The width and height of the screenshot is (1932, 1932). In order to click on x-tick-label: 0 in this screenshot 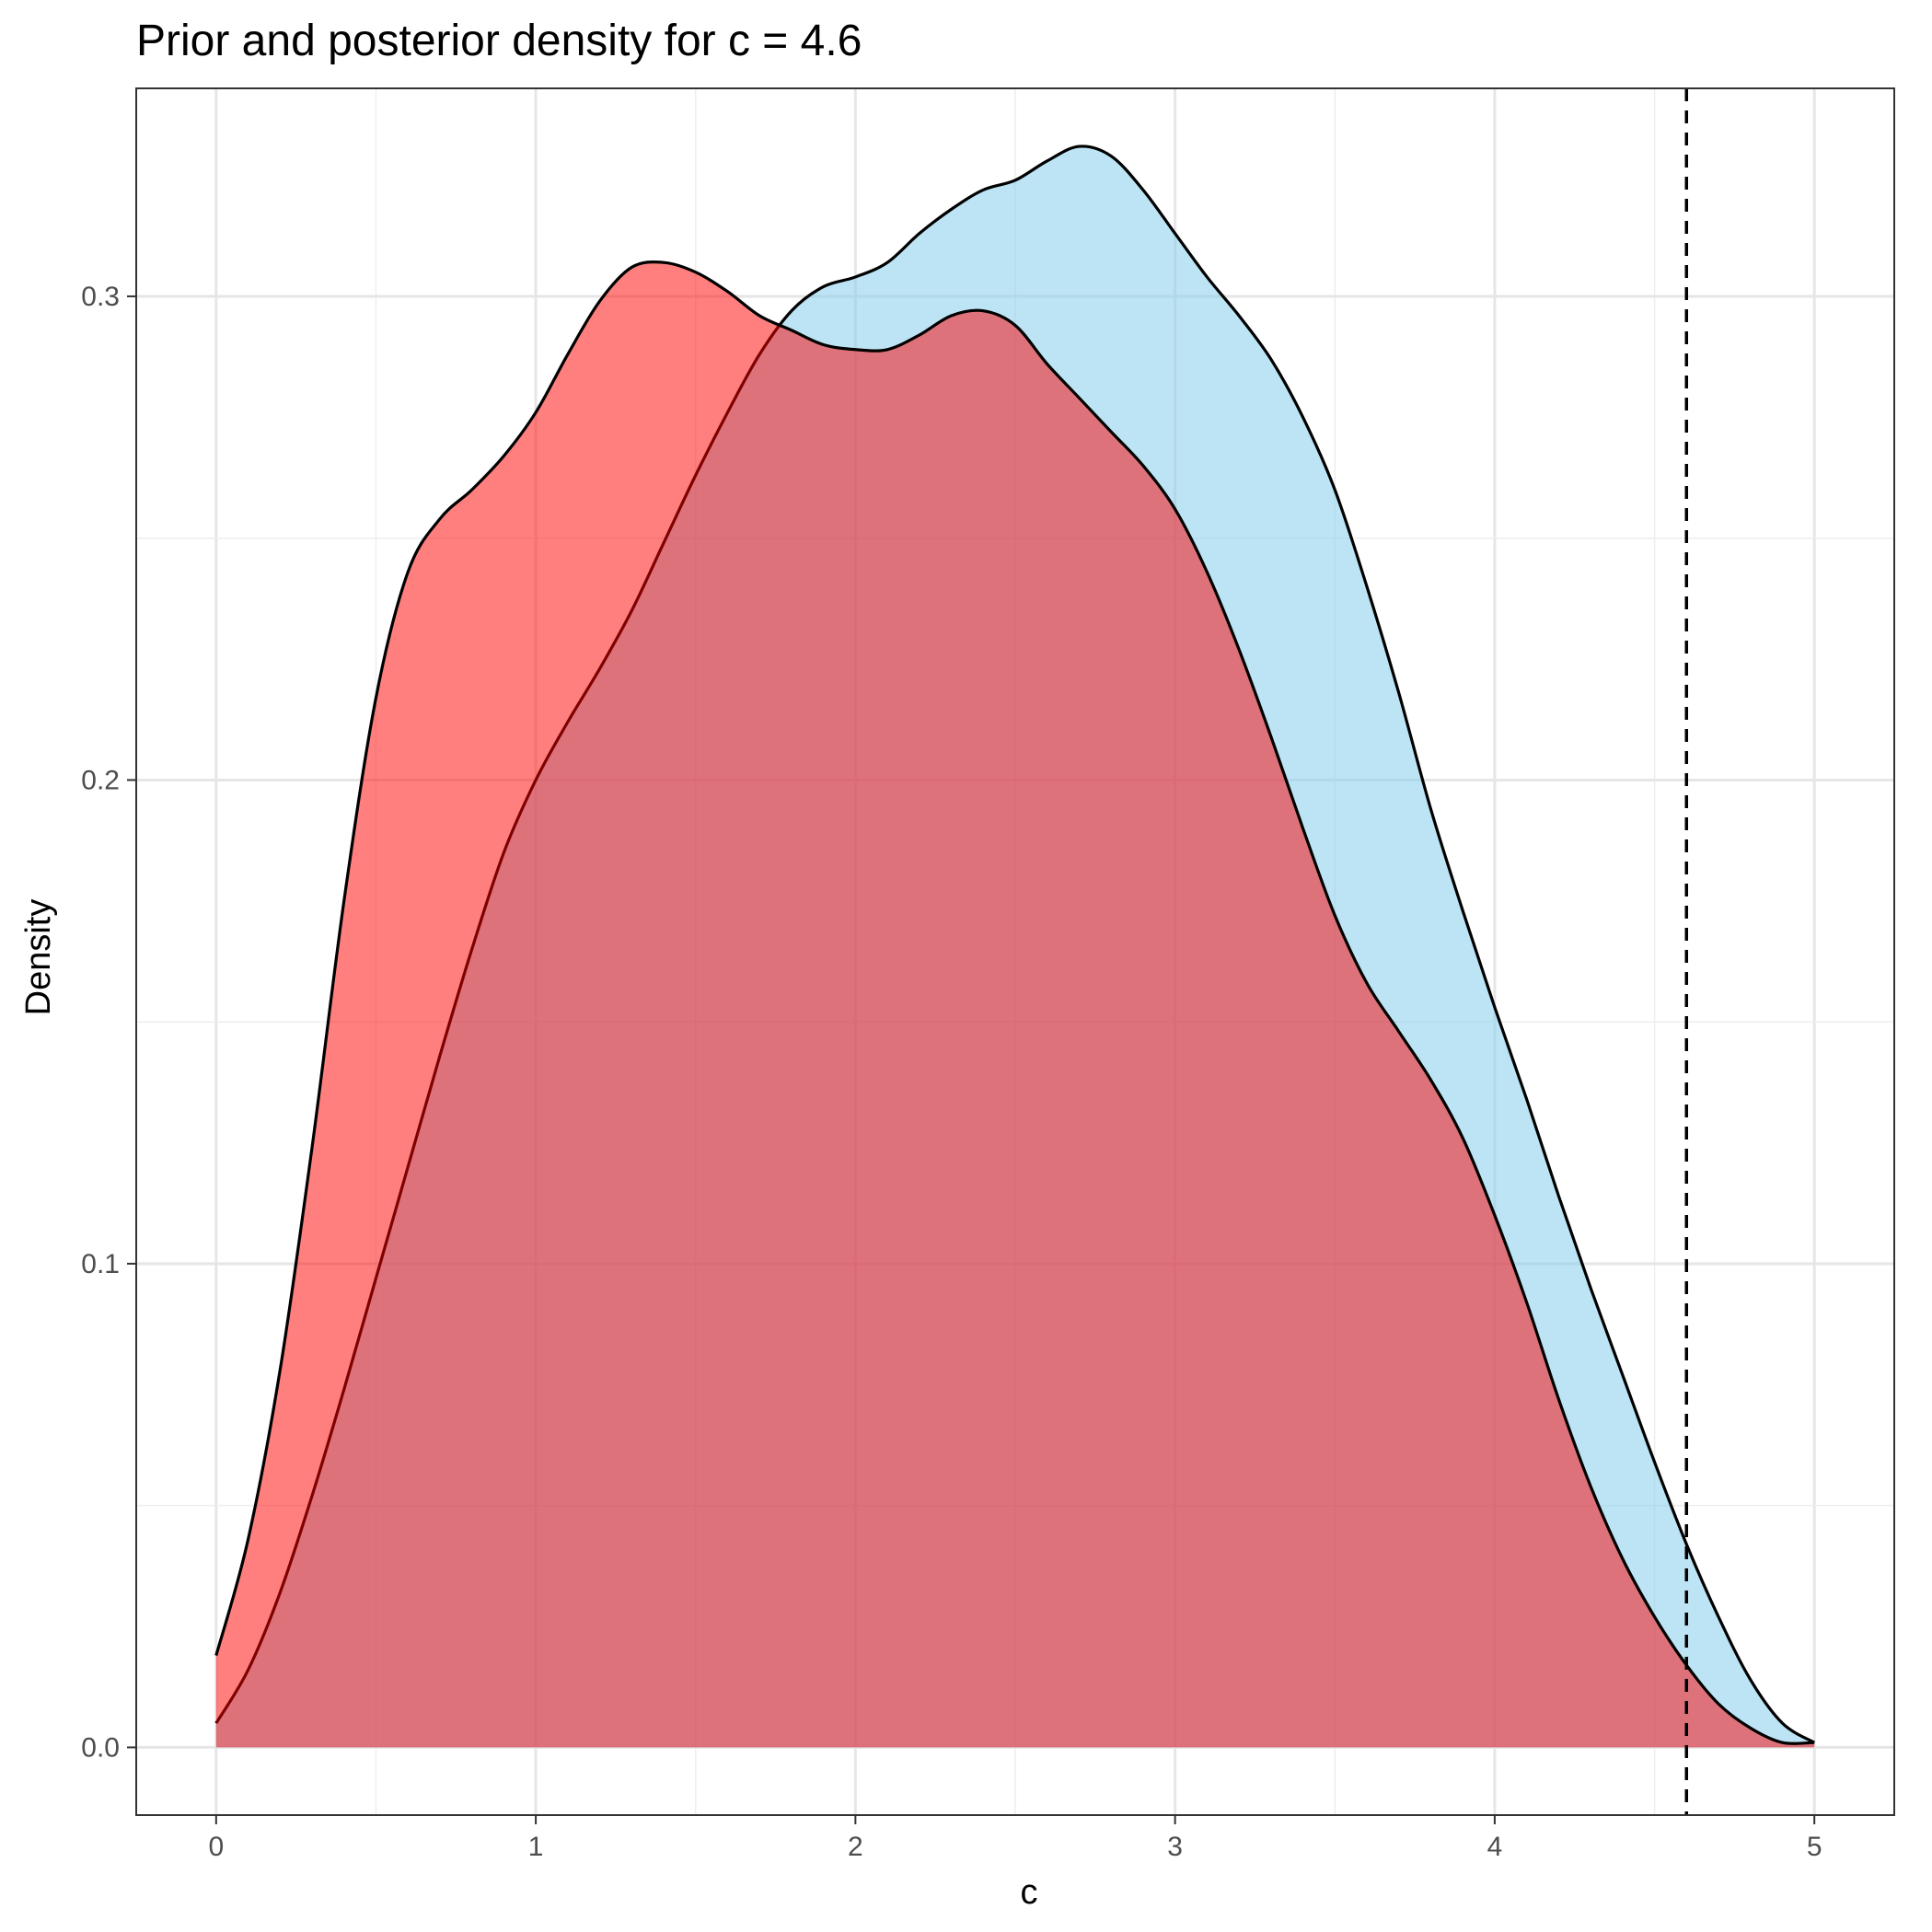, I will do `click(216, 1847)`.